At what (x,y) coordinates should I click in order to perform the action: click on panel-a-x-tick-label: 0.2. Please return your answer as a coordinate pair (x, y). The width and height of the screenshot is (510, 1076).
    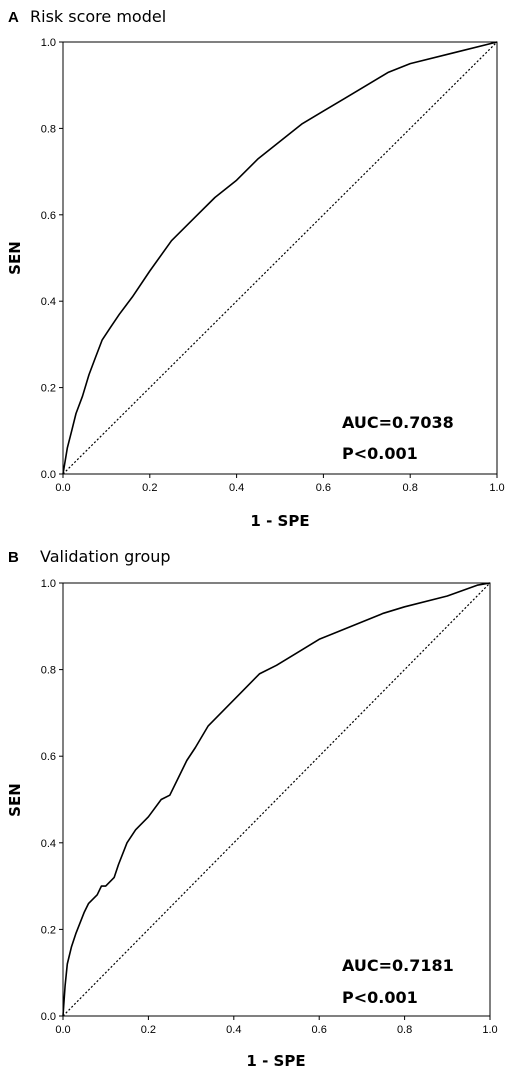
    Looking at the image, I should click on (149, 488).